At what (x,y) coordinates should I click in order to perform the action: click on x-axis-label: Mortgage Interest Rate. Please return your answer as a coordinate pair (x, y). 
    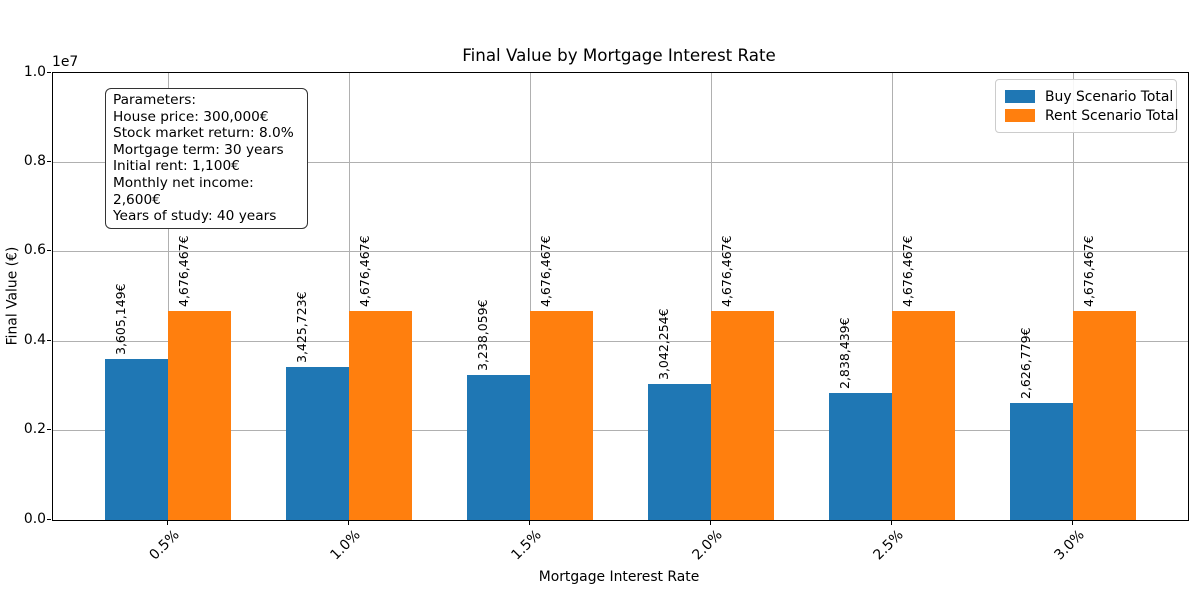
    Looking at the image, I should click on (619, 577).